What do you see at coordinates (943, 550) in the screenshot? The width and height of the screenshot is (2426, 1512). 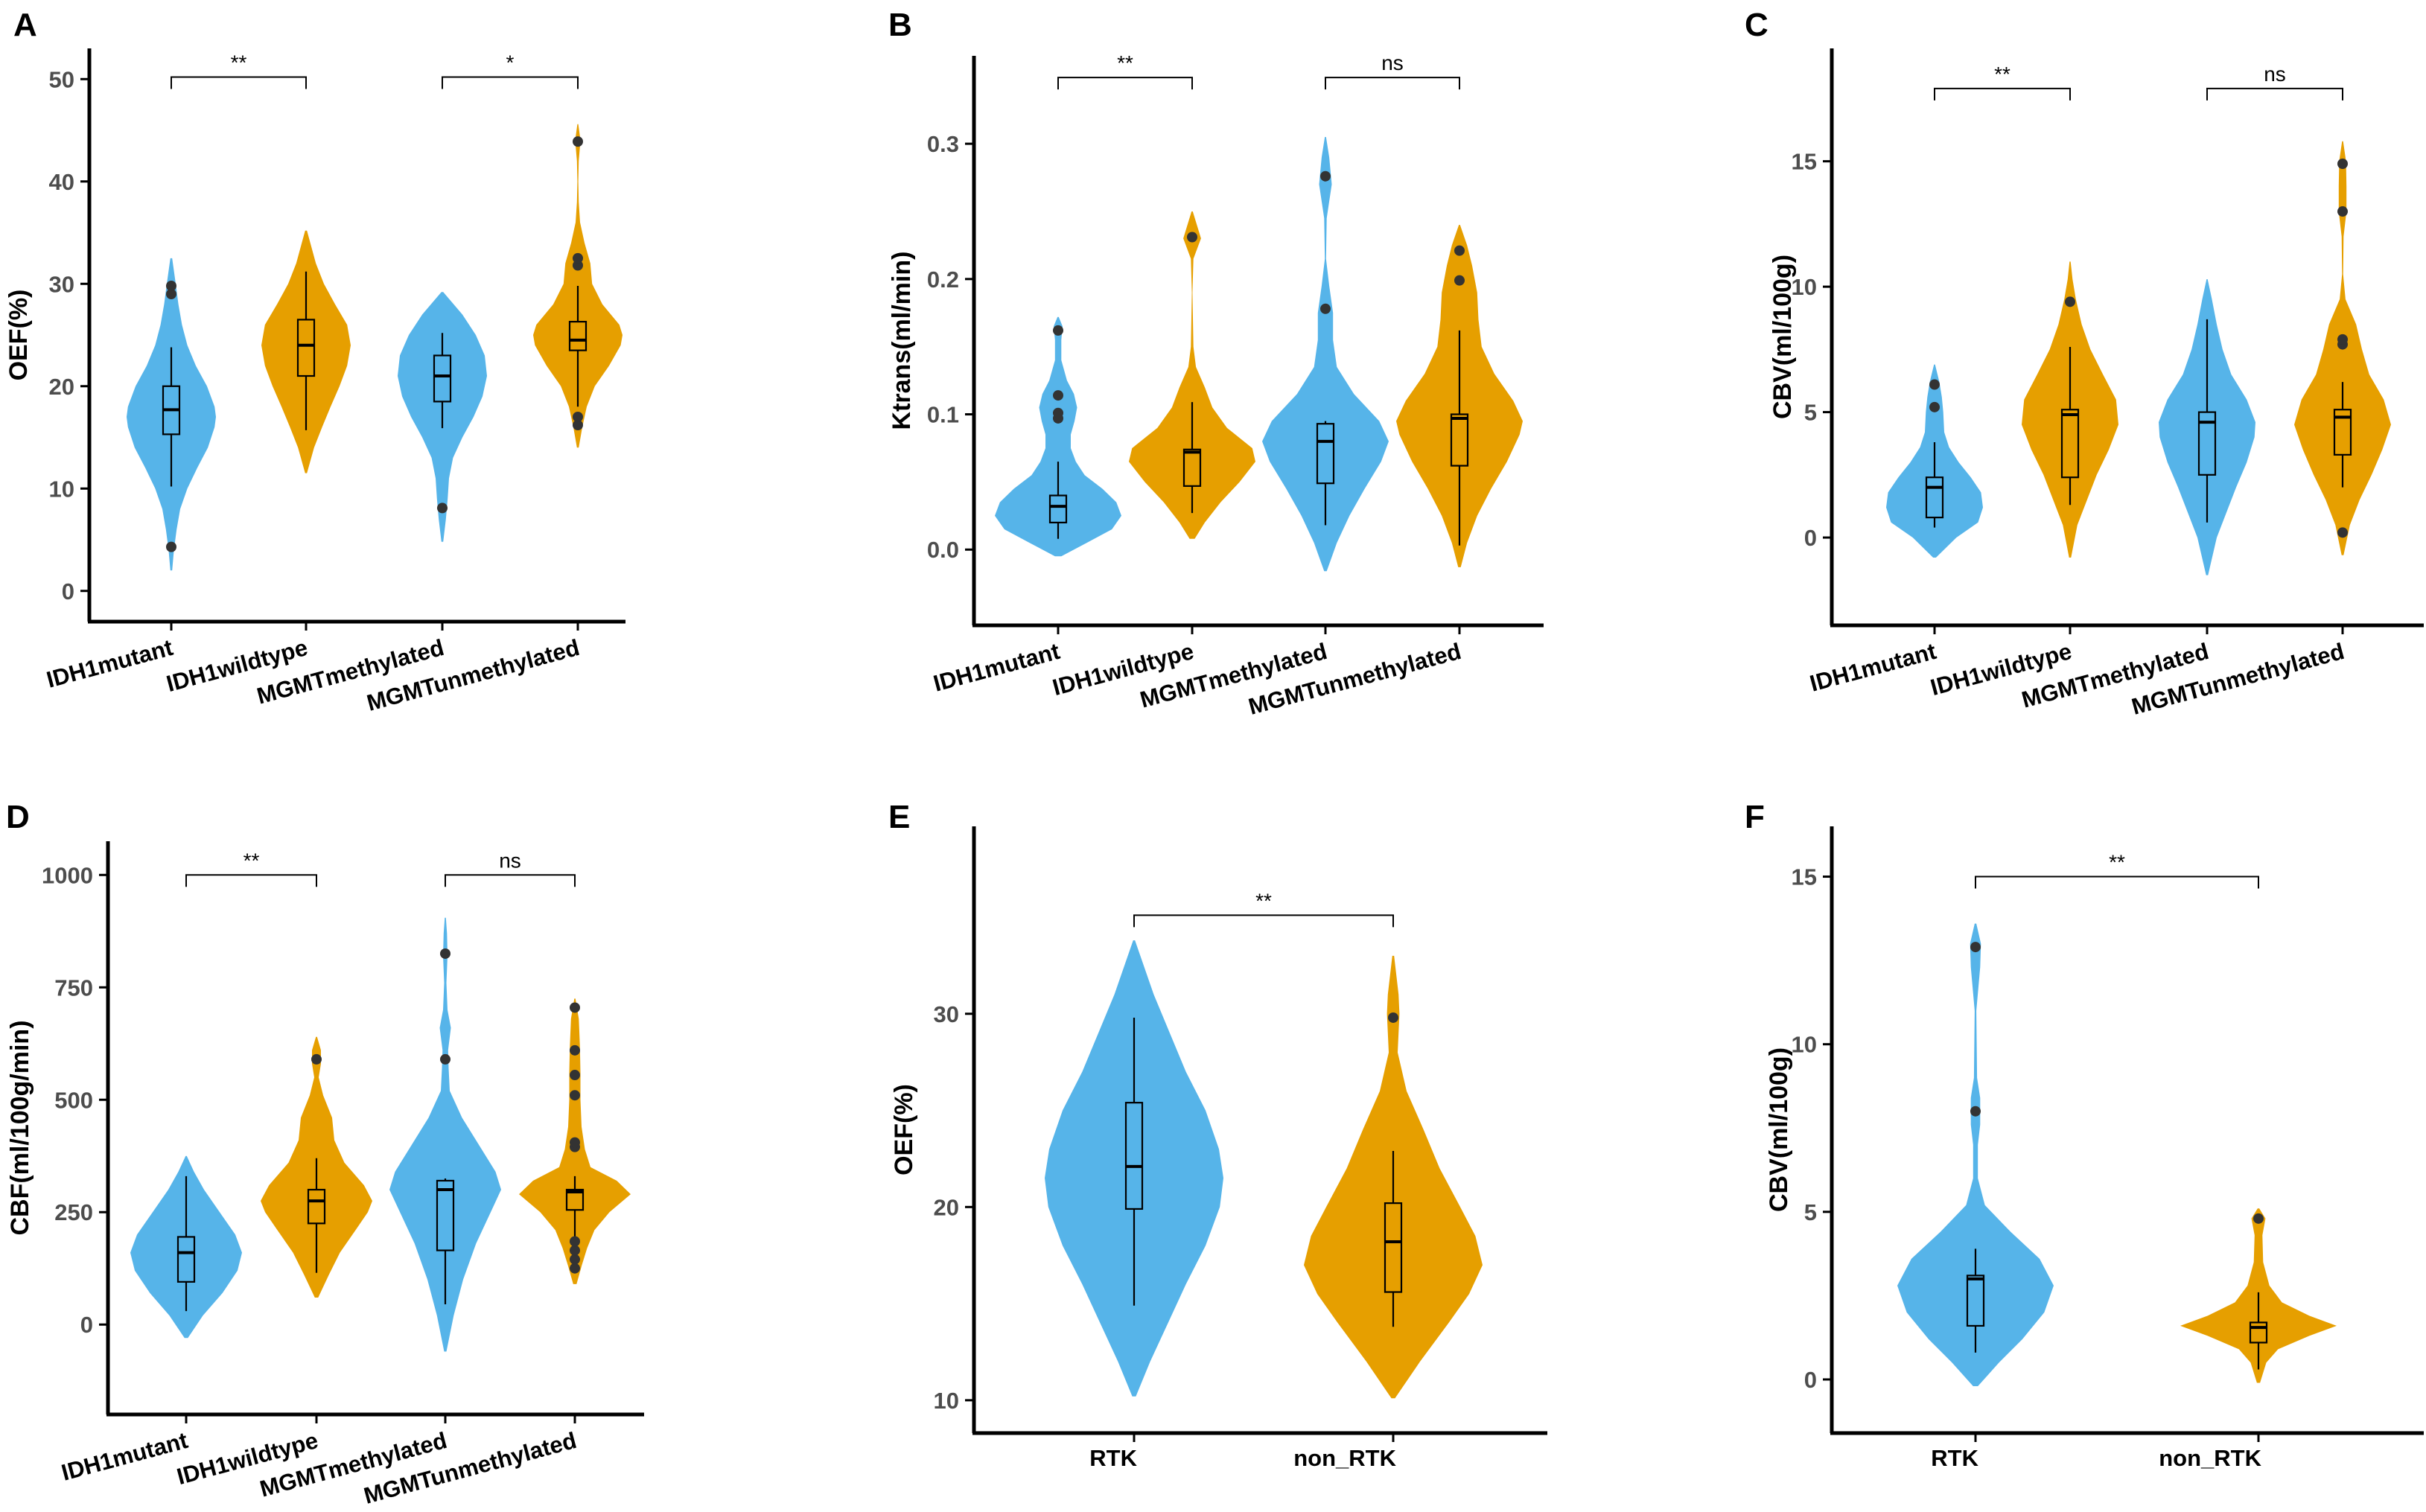 I see `y-tick-label: 0.0` at bounding box center [943, 550].